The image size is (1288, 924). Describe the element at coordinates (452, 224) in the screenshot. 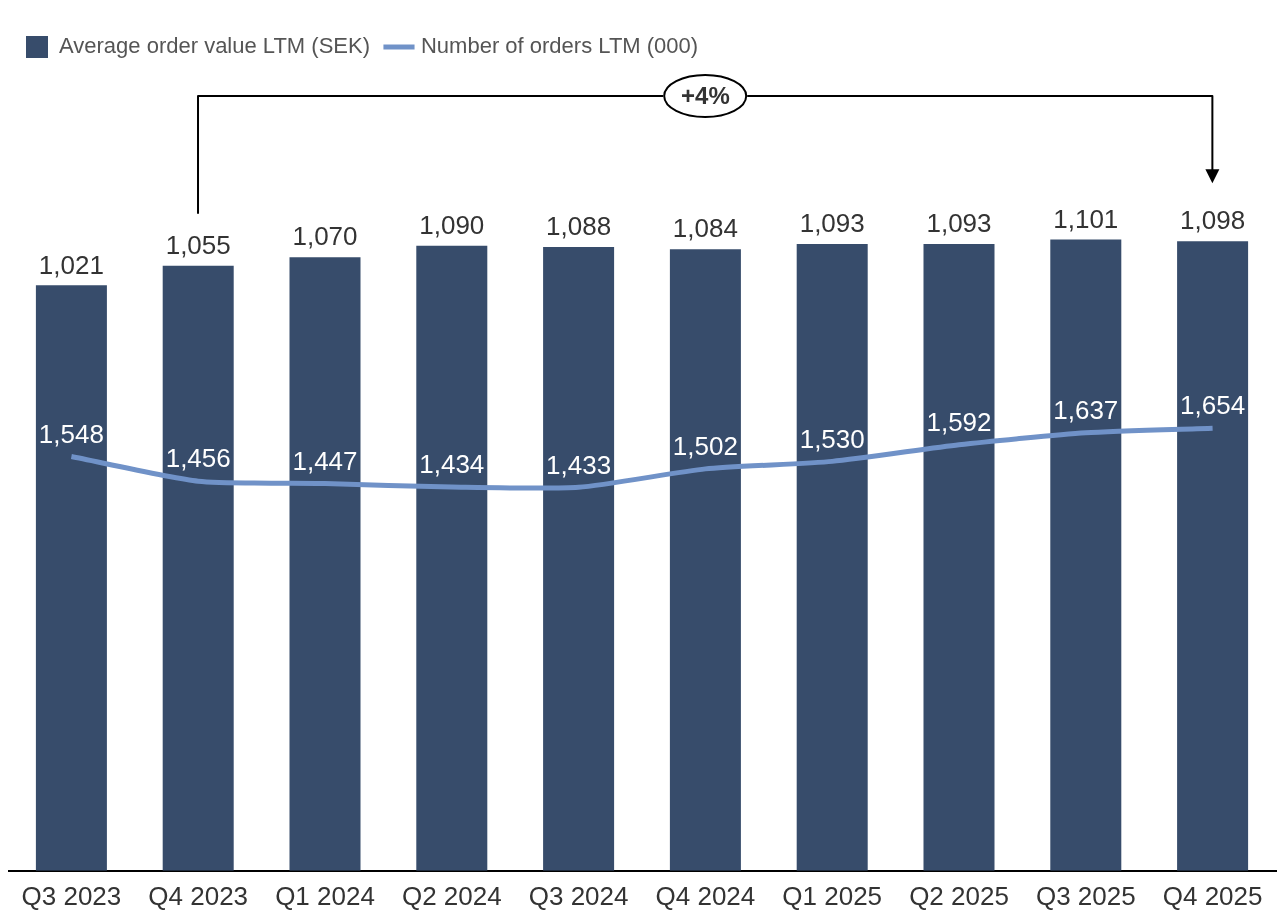

I see `data-label: 1,090` at that location.